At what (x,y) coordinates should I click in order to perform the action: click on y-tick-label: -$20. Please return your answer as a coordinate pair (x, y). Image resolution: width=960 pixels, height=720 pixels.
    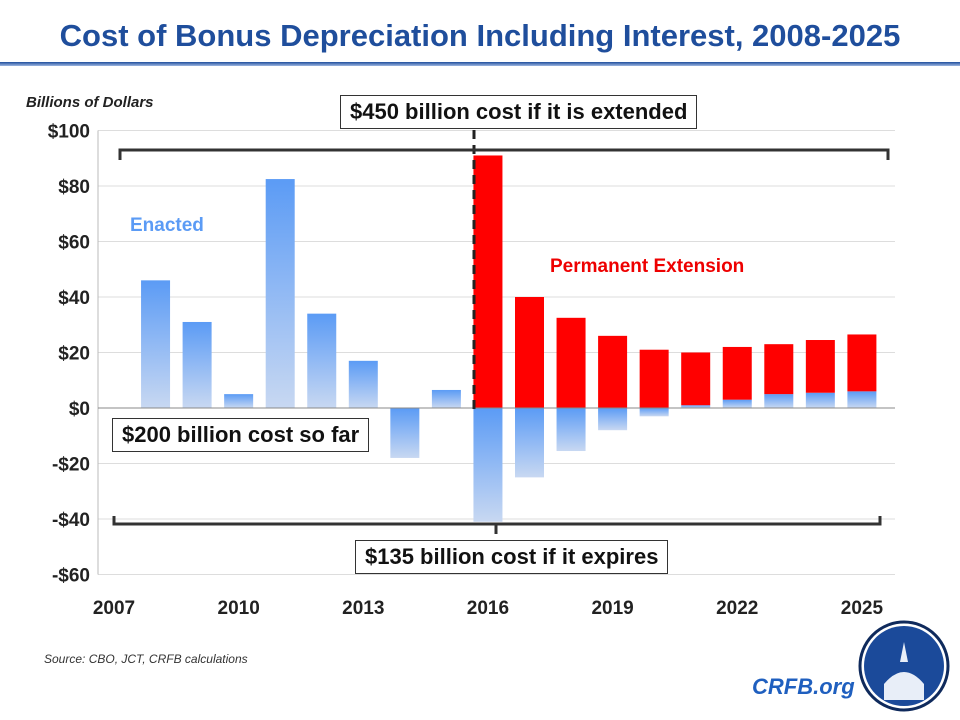
    Looking at the image, I should click on (71, 465).